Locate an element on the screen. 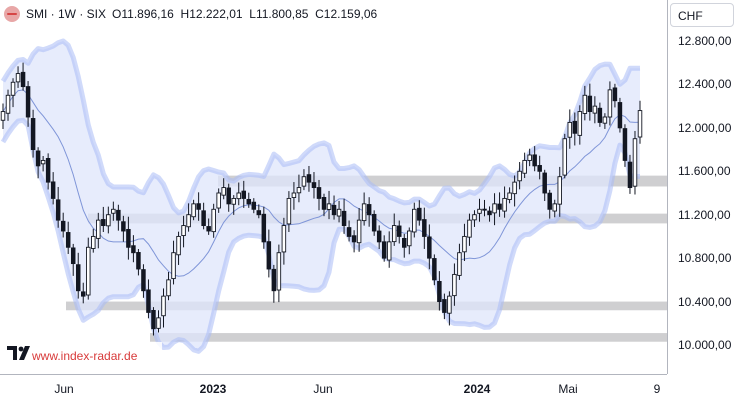  swiss-market-index-icon is located at coordinates (12, 14).